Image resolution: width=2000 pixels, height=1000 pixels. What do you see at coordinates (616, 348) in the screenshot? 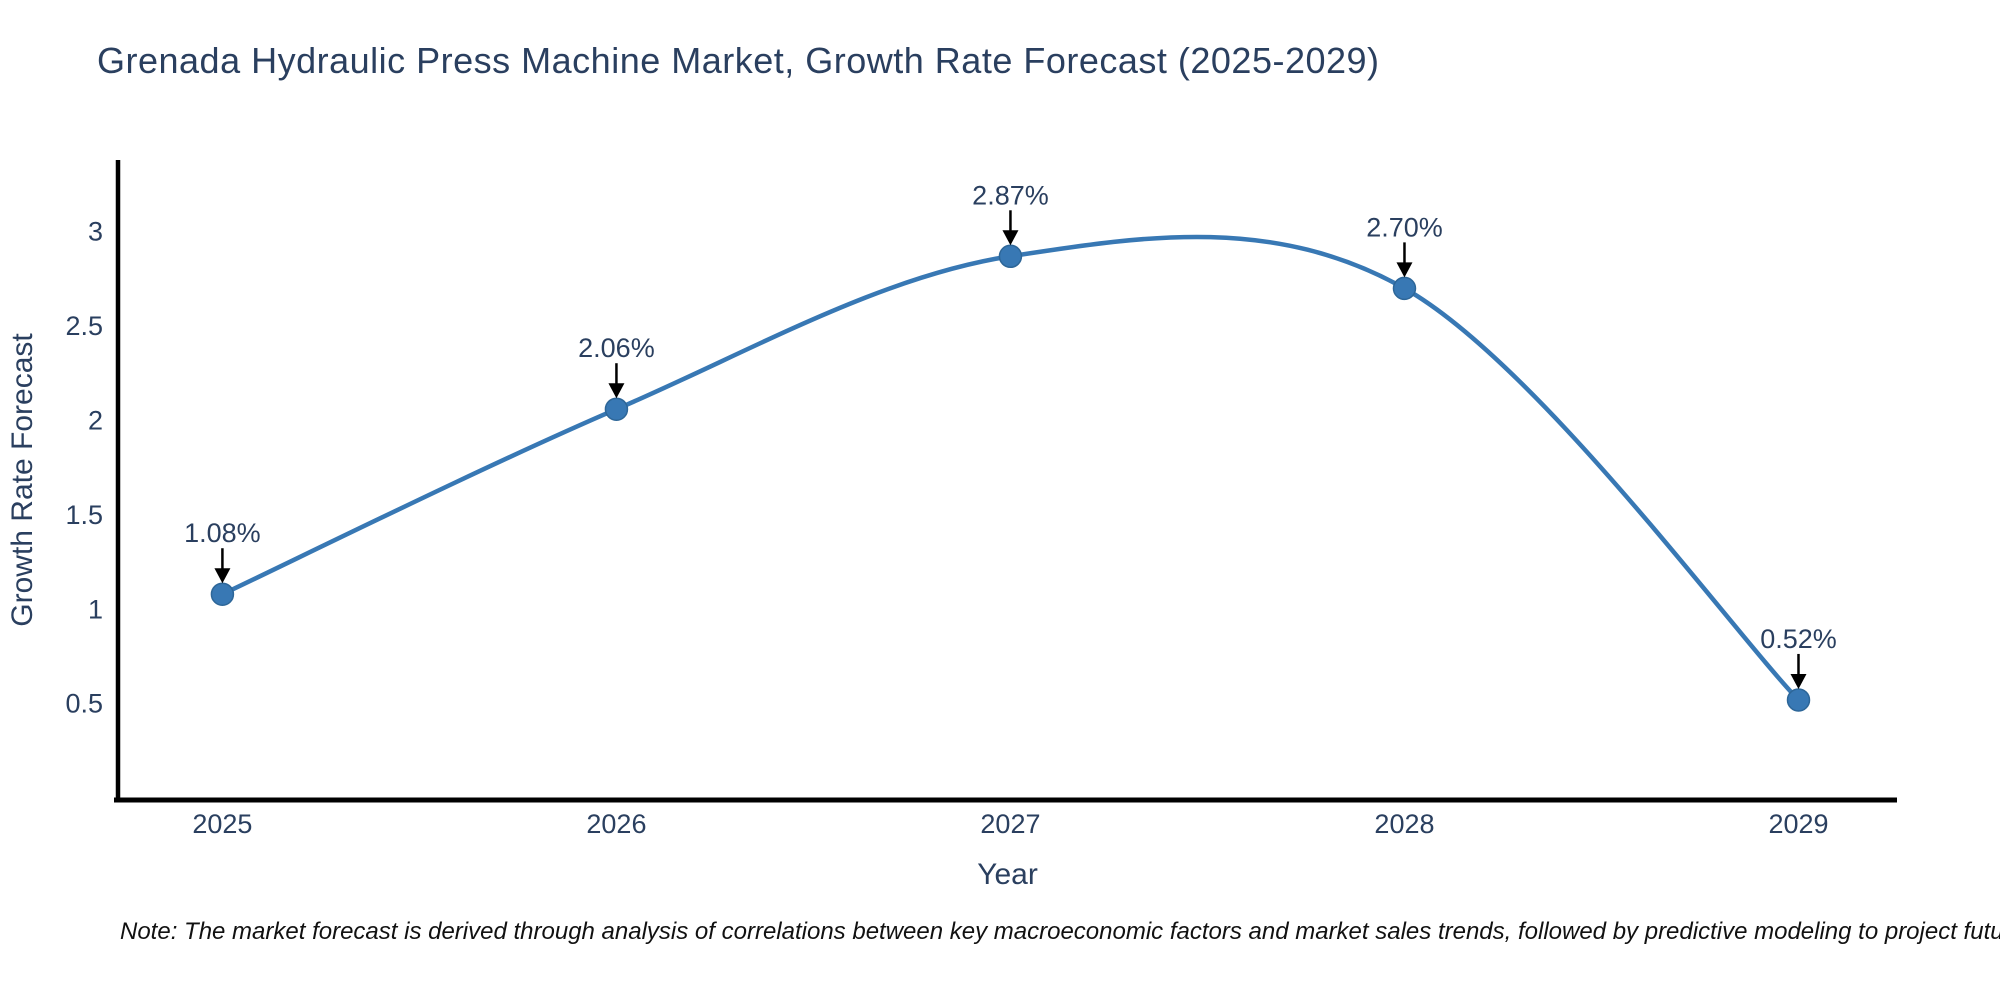
I see `annotation-label-2026: 2.06%` at bounding box center [616, 348].